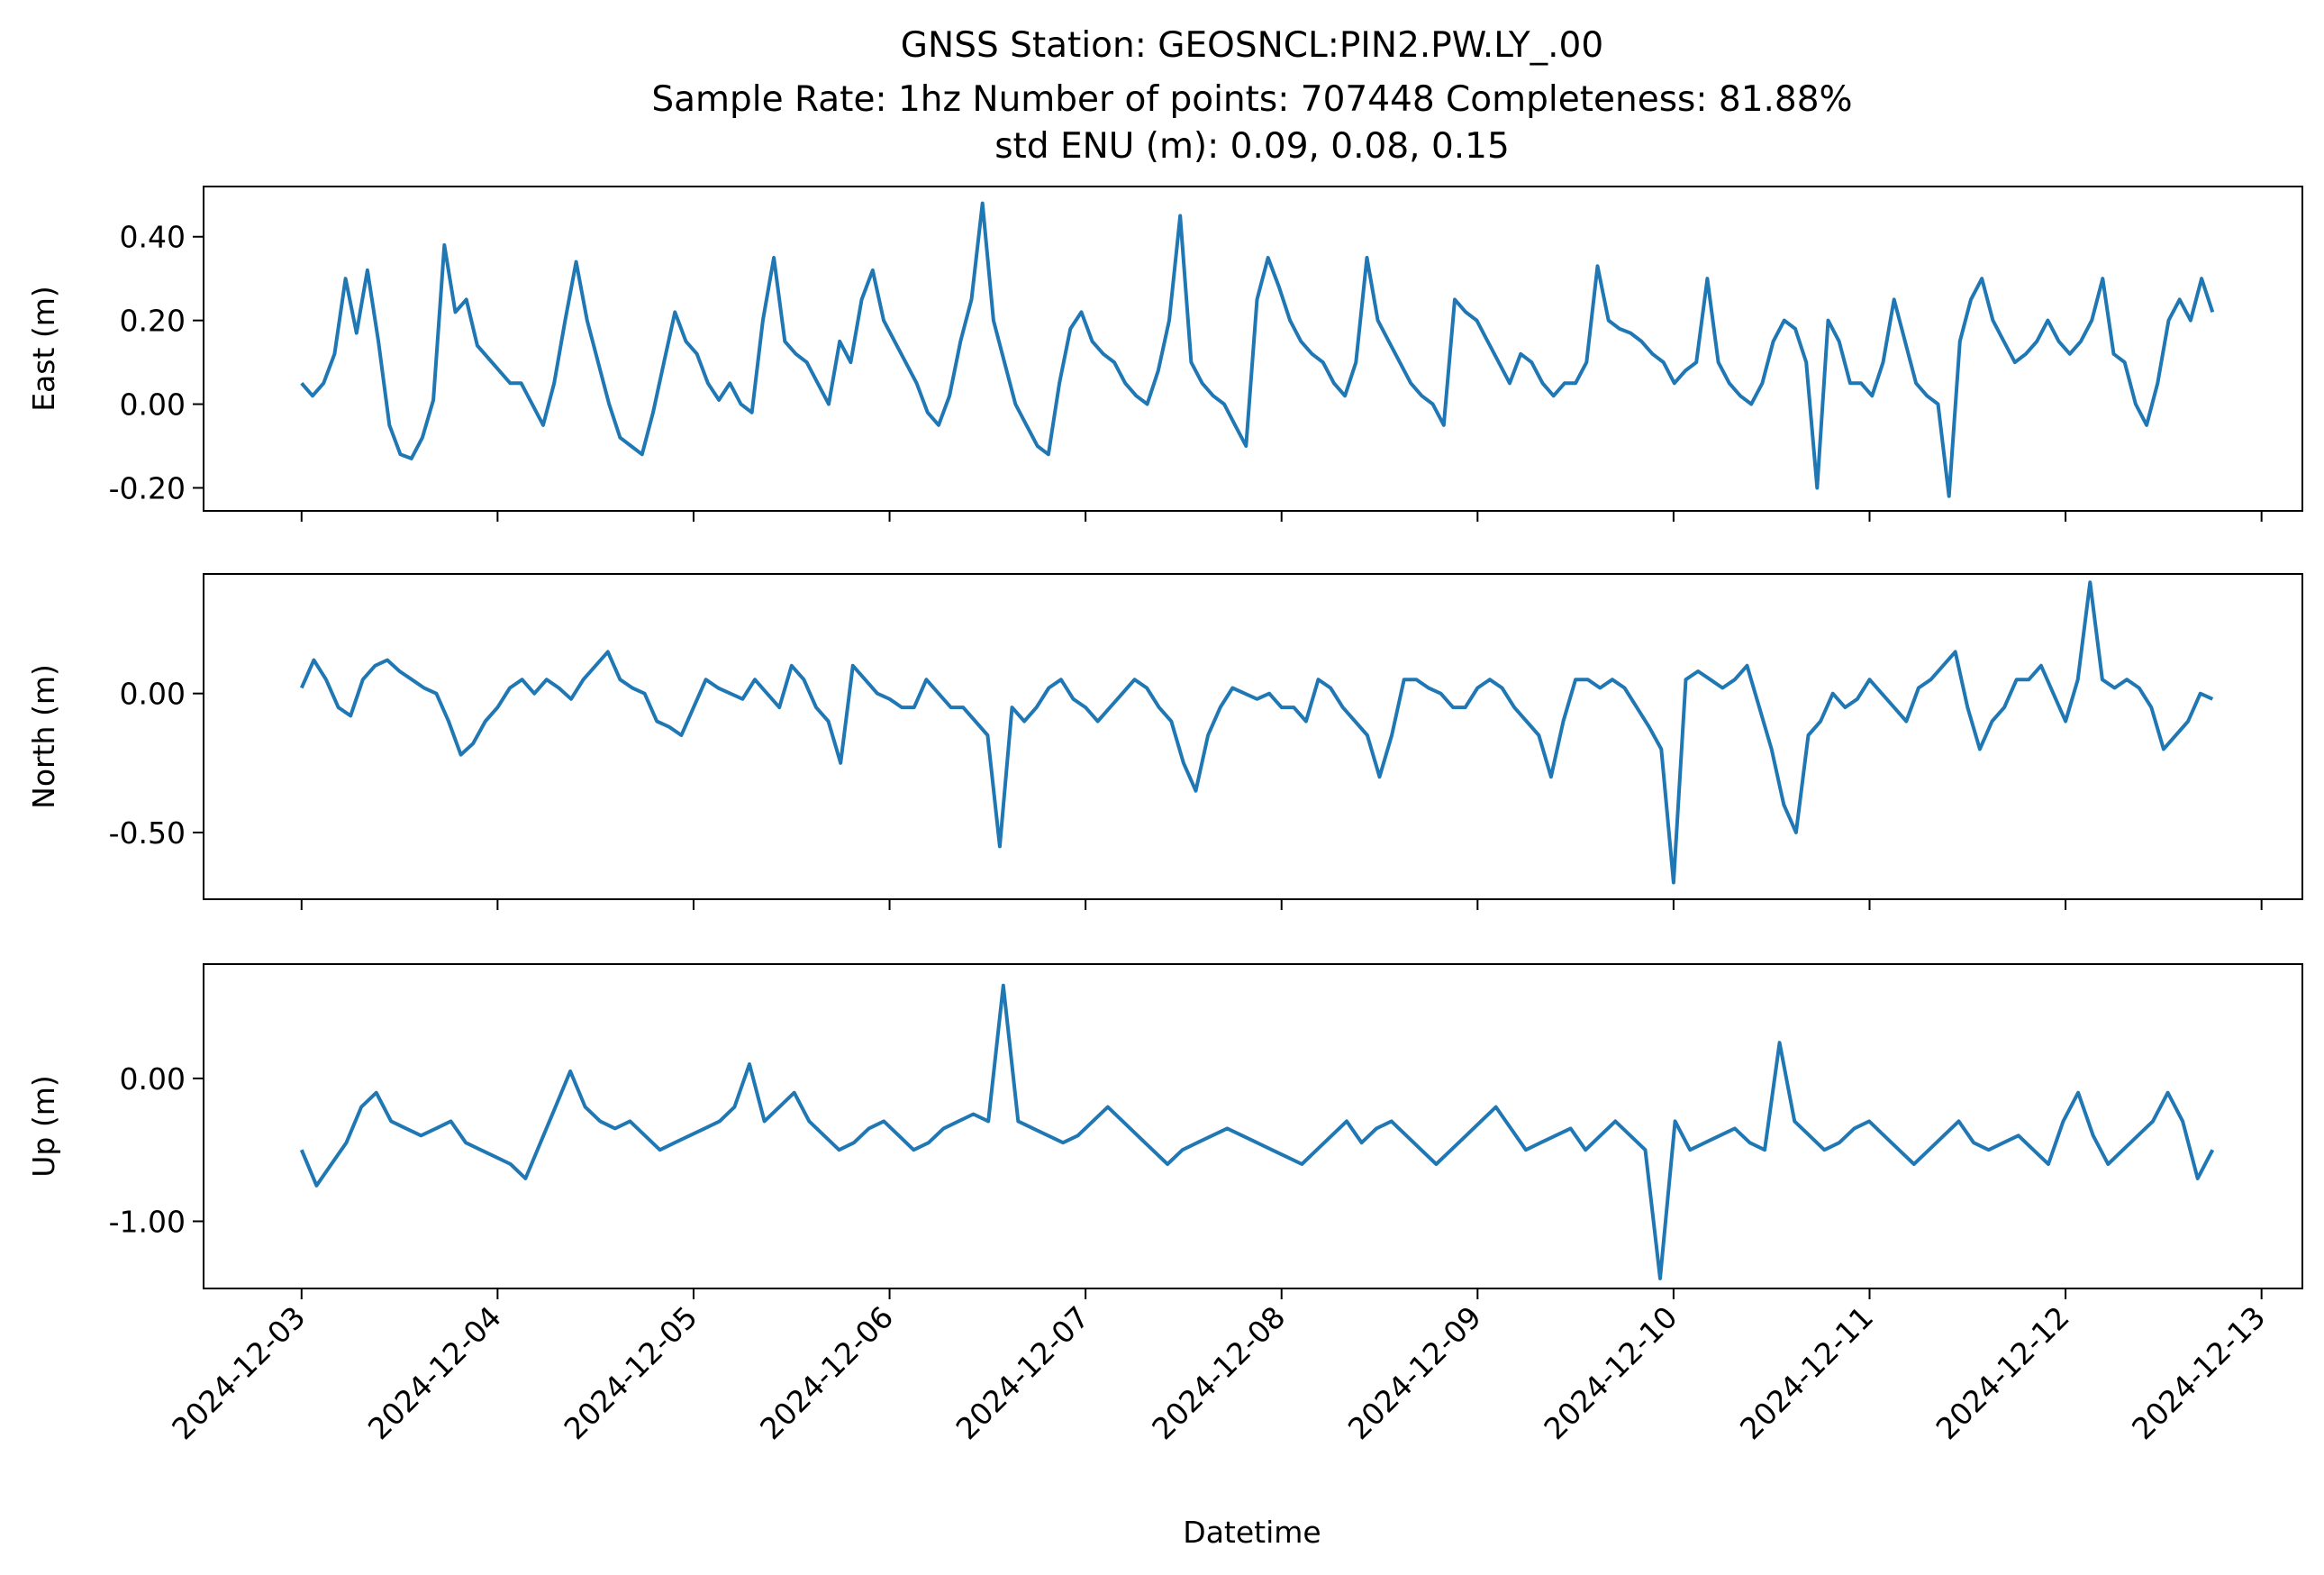 Image resolution: width=2324 pixels, height=1575 pixels. Describe the element at coordinates (153, 321) in the screenshot. I see `y-tick-label: 0.20` at that location.